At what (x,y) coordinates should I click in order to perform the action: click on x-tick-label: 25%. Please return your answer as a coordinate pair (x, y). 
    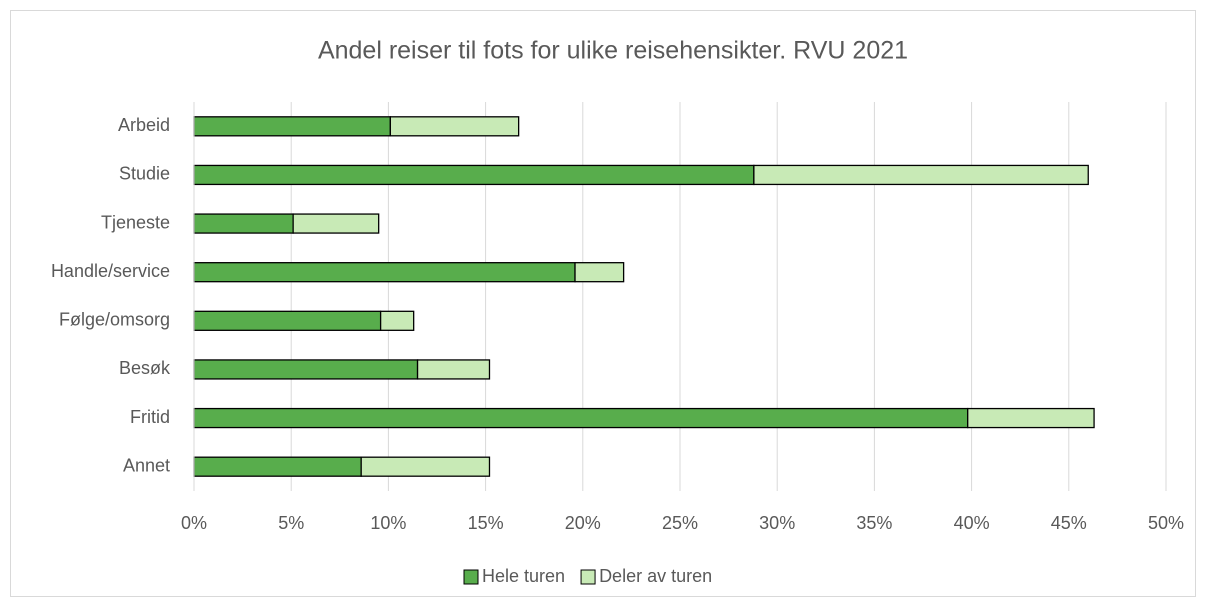
    Looking at the image, I should click on (680, 523).